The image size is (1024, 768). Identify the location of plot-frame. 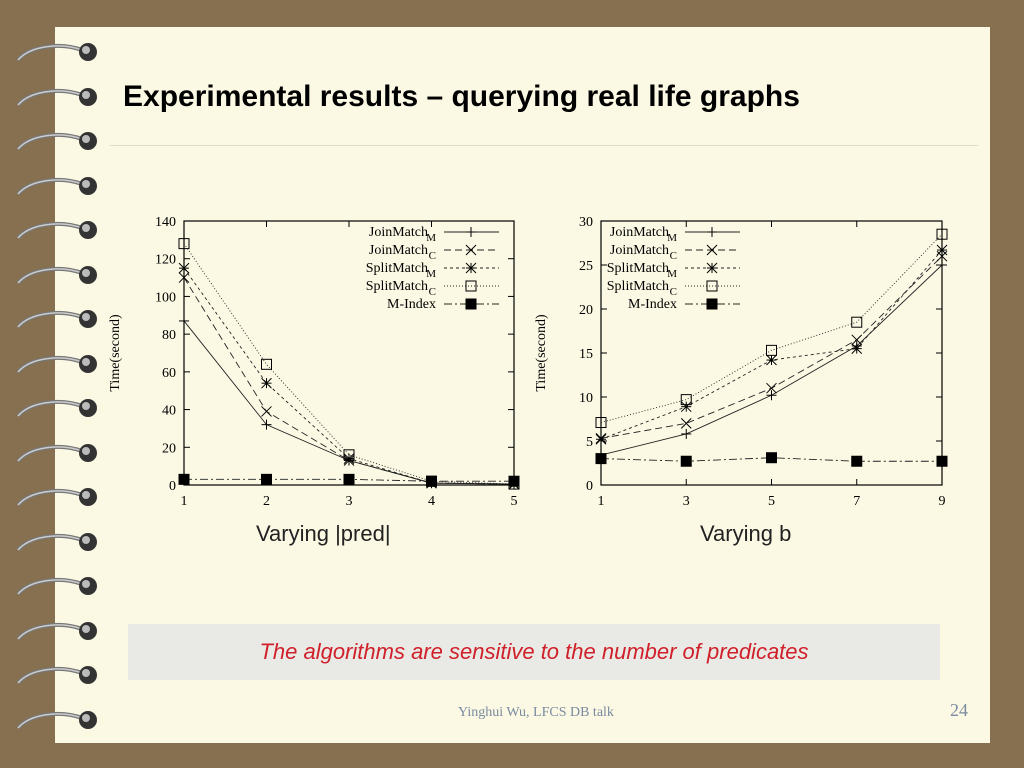
(349, 353).